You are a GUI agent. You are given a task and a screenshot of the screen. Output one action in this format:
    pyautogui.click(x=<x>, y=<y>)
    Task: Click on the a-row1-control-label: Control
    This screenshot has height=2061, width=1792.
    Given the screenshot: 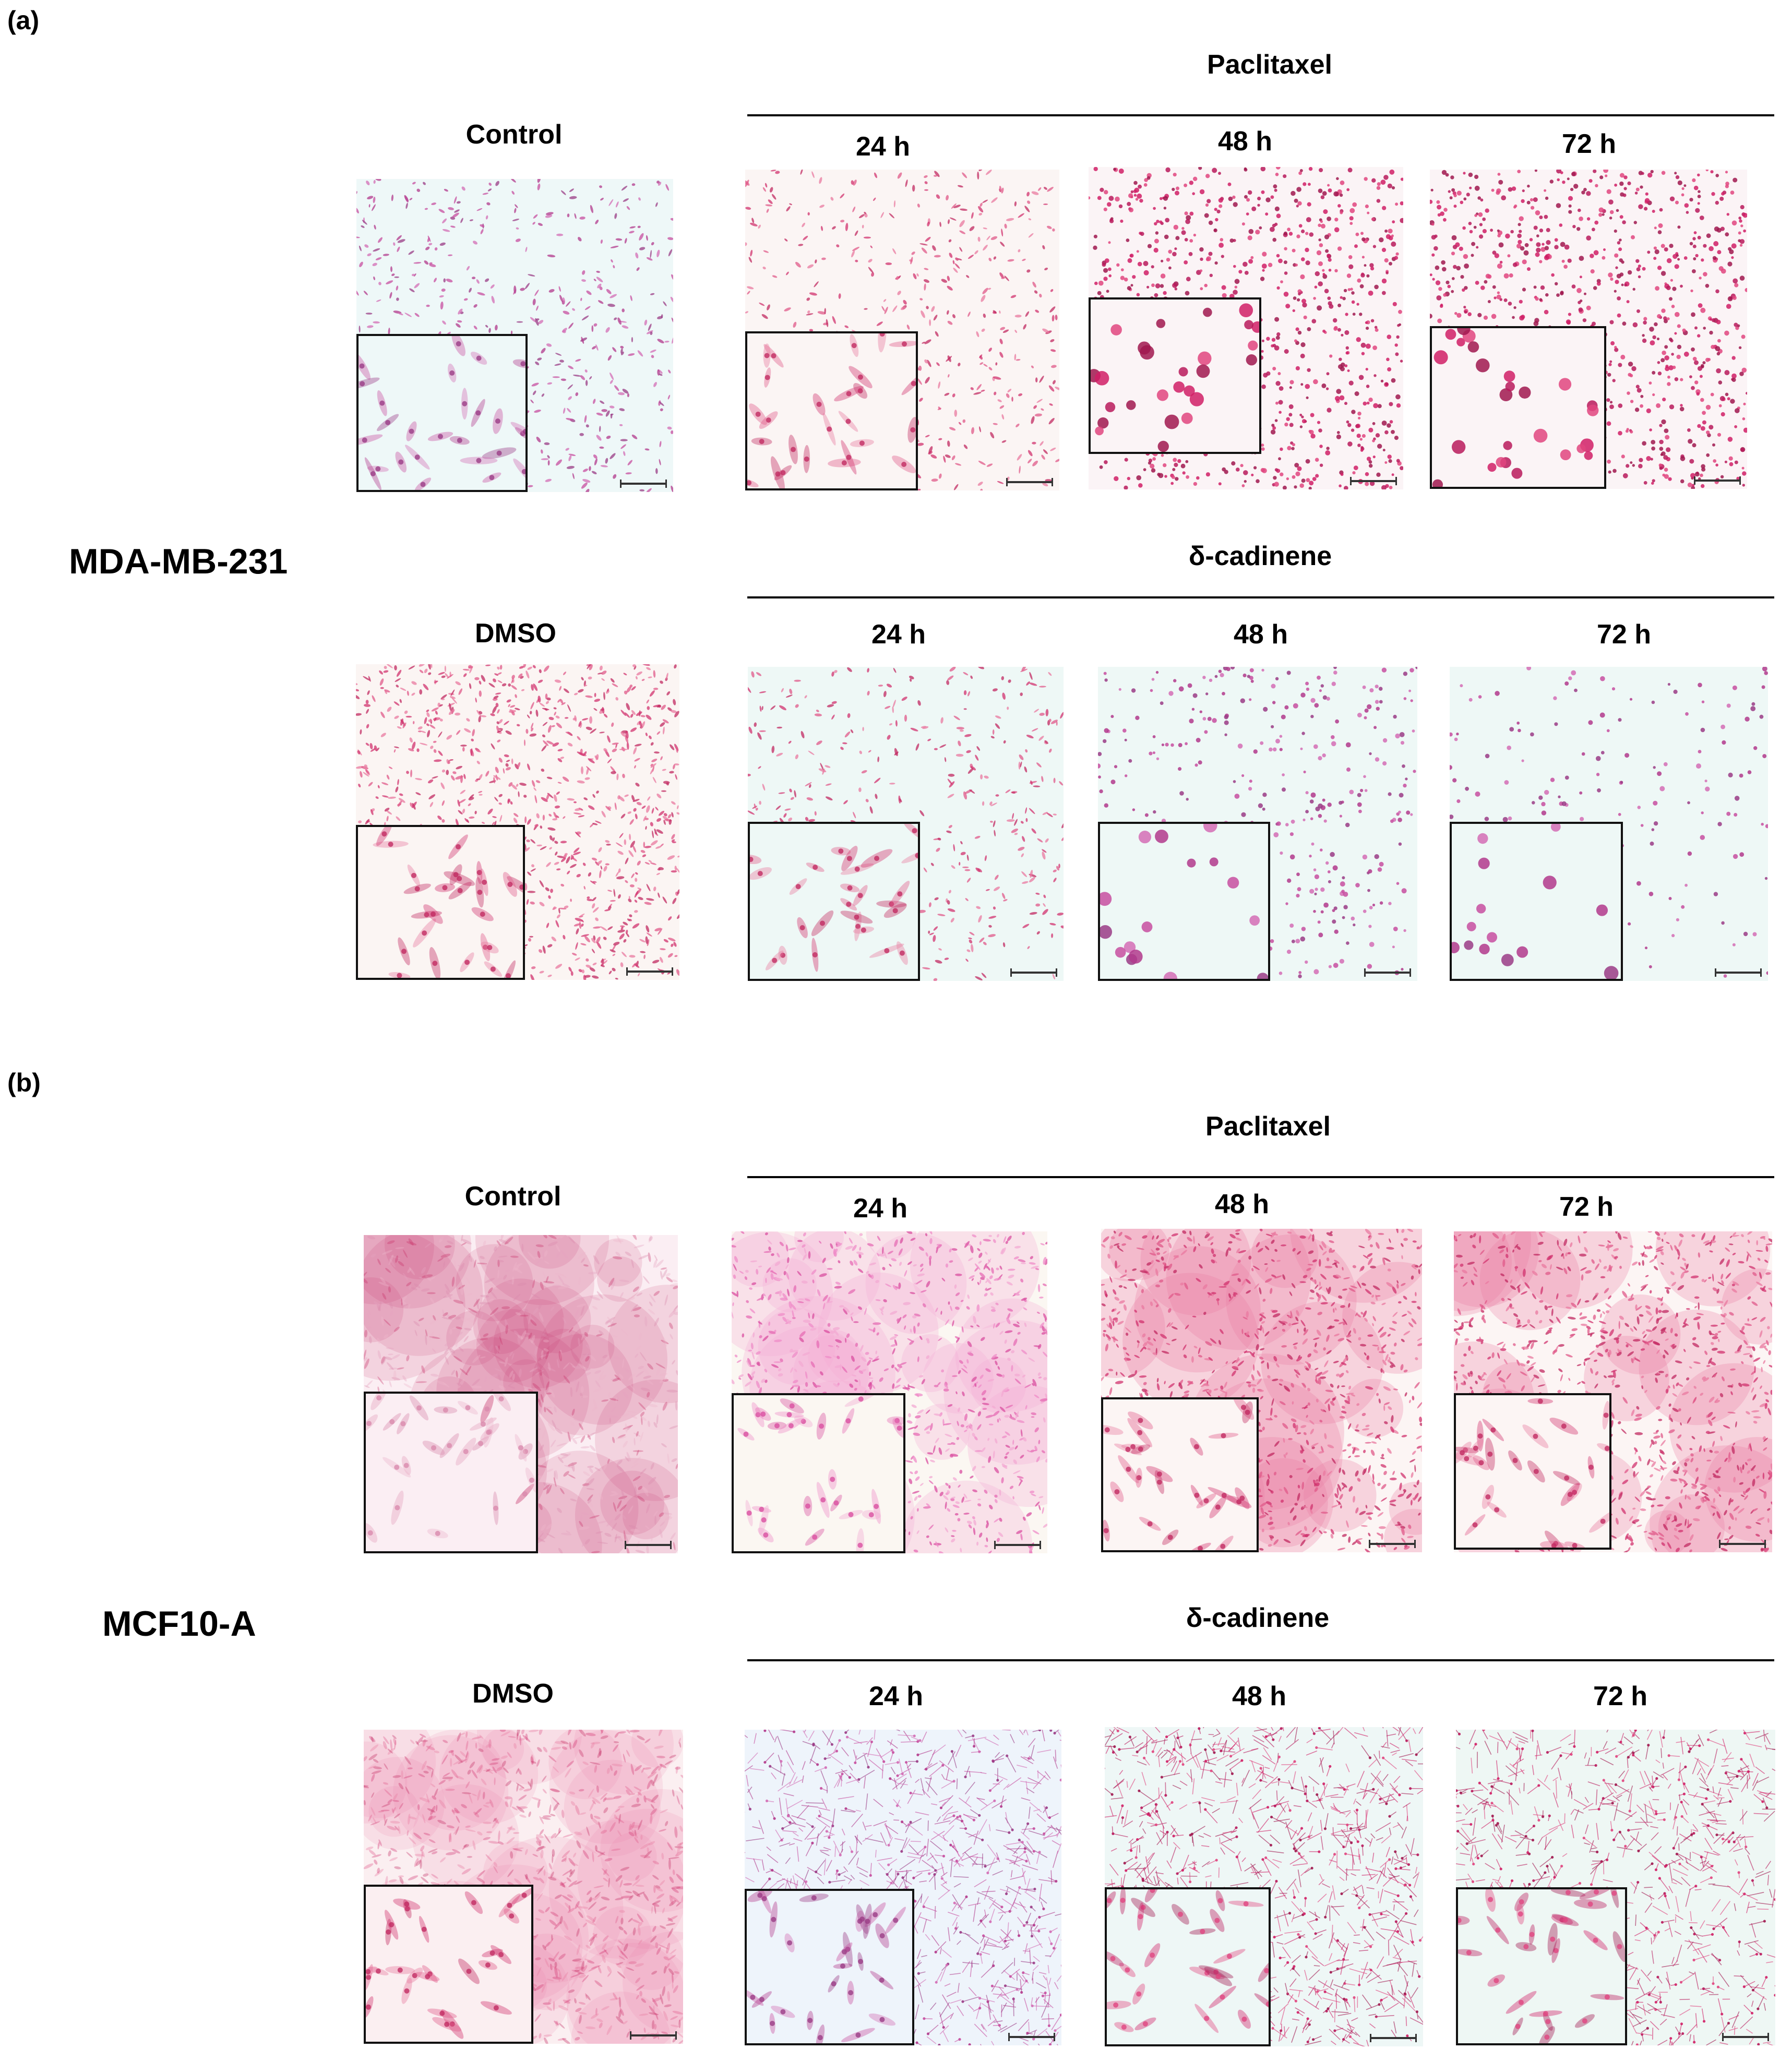 What is the action you would take?
    pyautogui.click(x=514, y=134)
    